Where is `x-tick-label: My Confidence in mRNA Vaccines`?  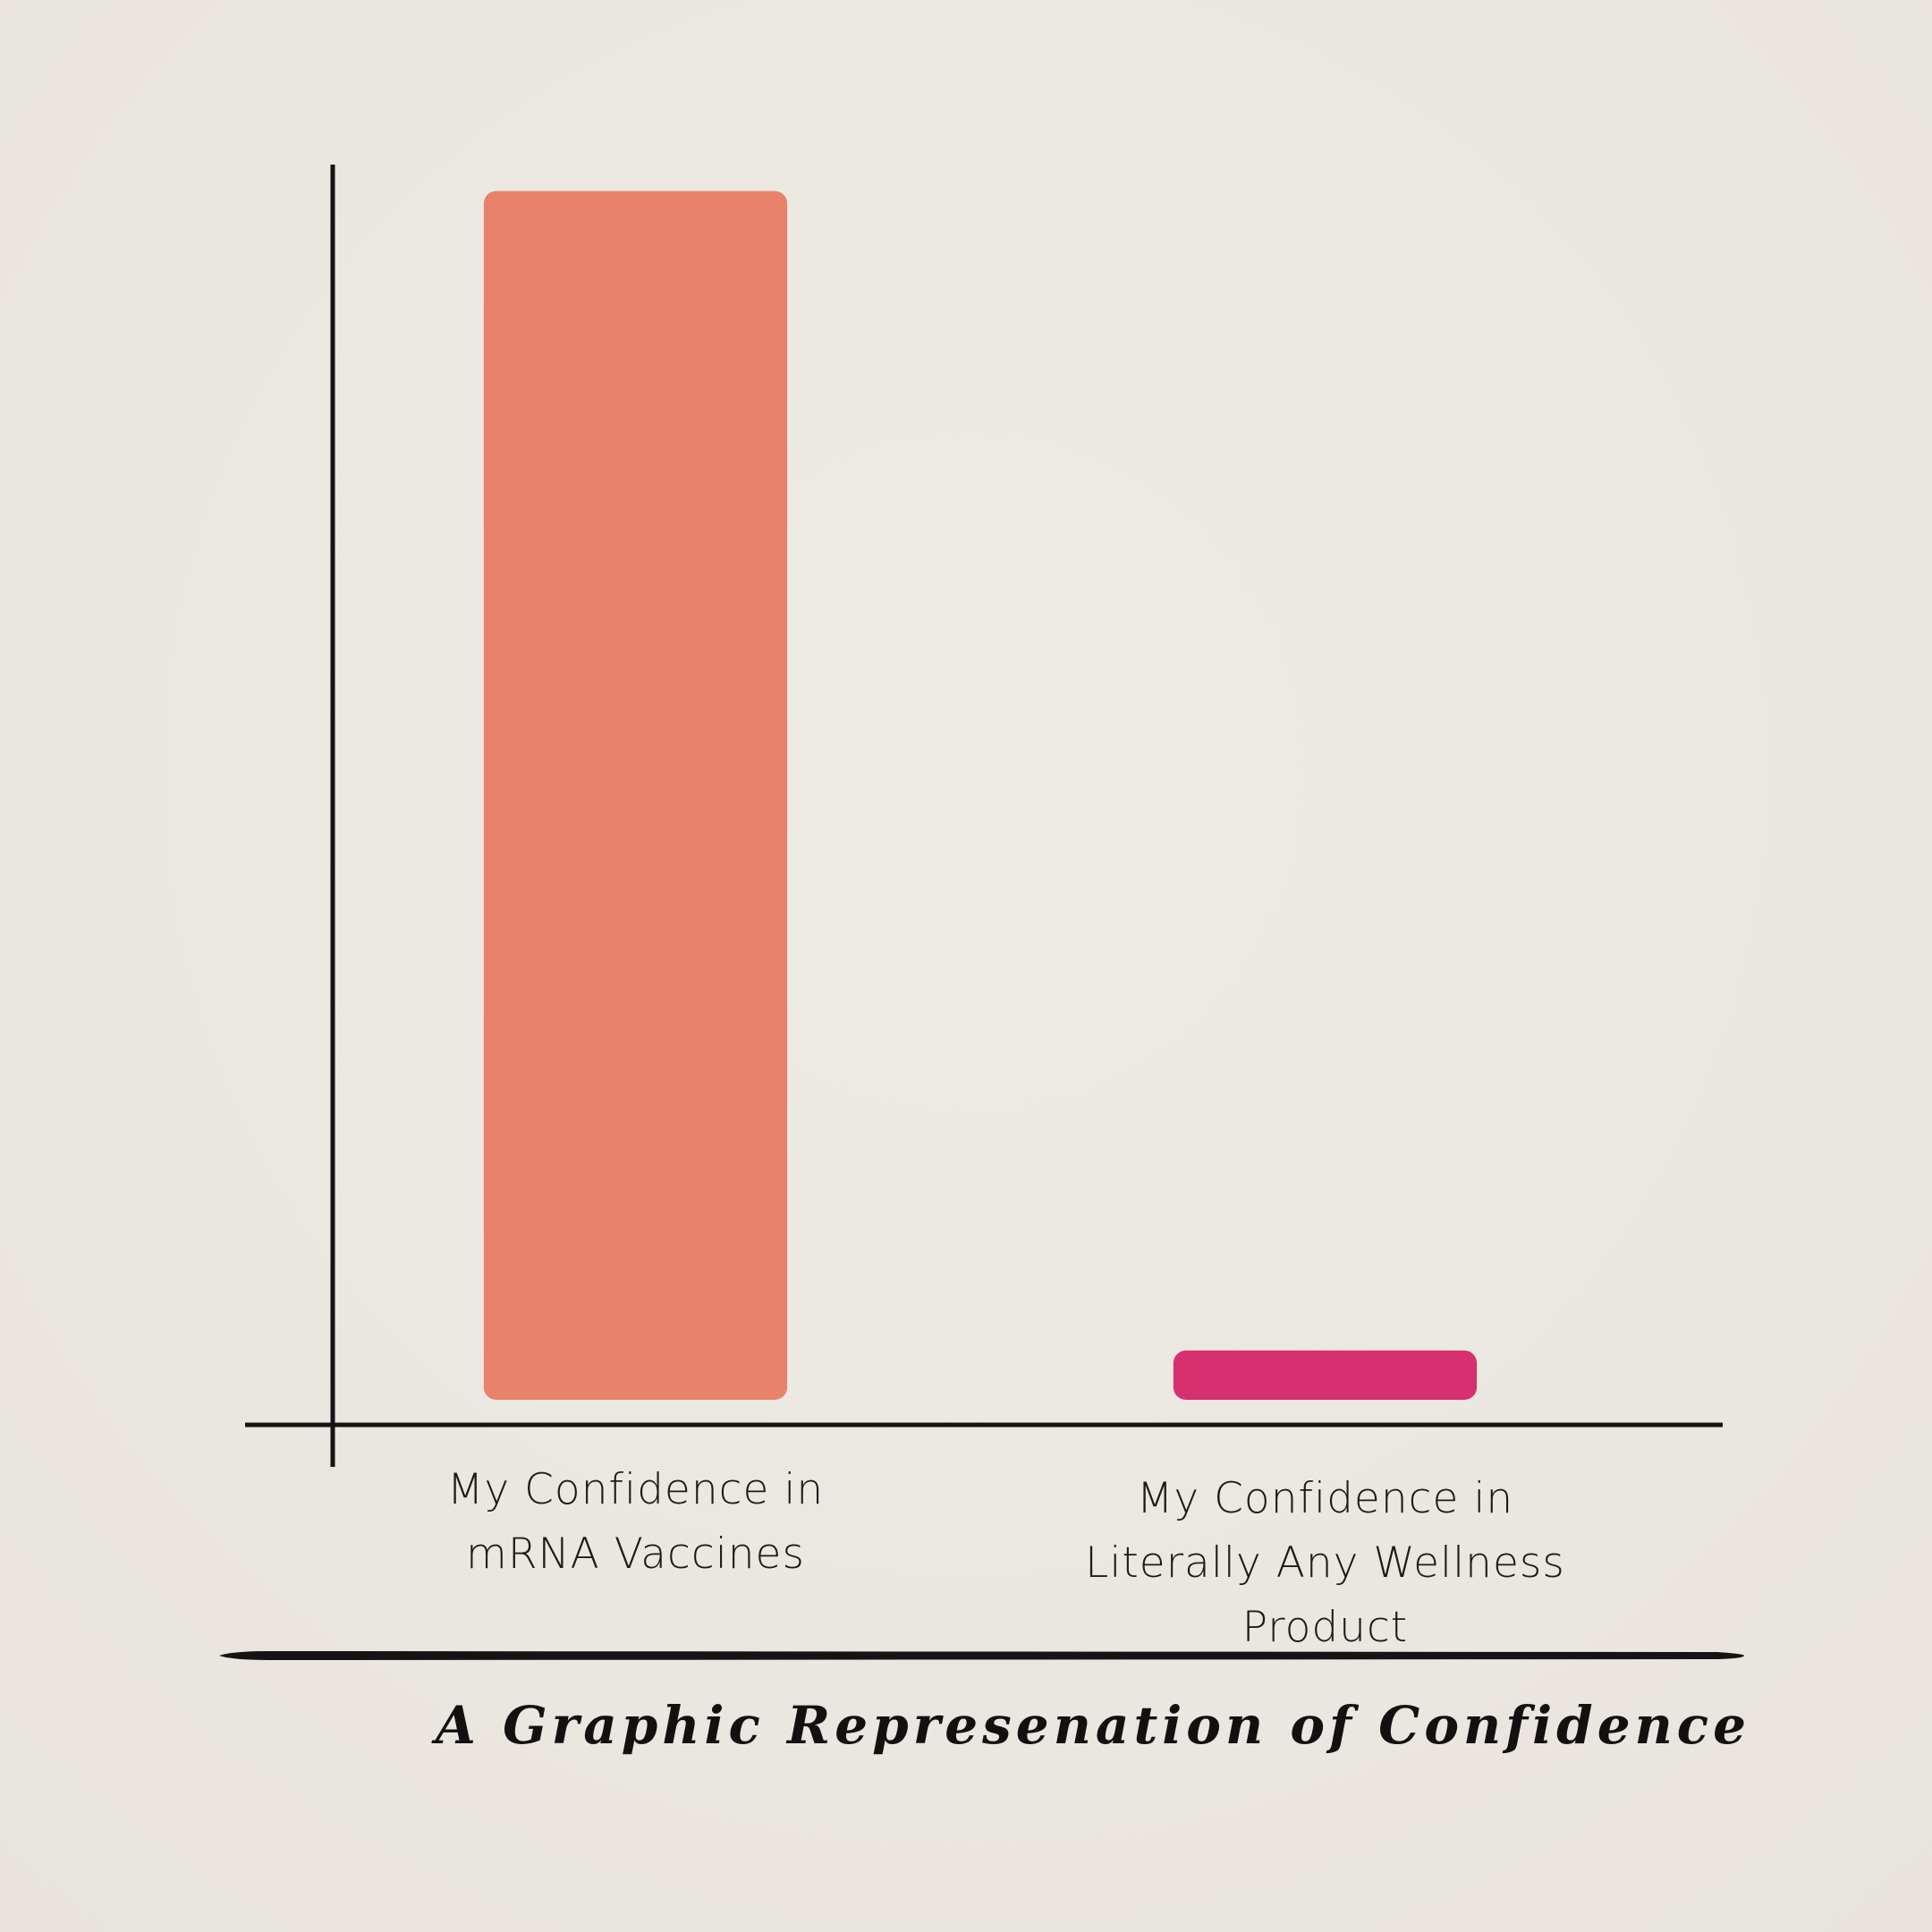
x-tick-label: My Confidence in mRNA Vaccines is located at coordinates (635, 1522).